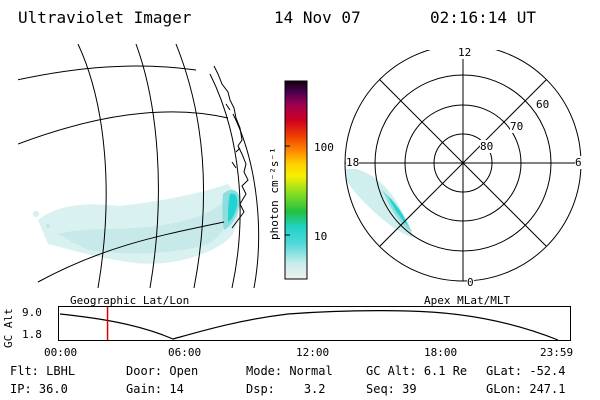  Describe the element at coordinates (547, 389) in the screenshot. I see `info-glon-value: 247.1` at that location.